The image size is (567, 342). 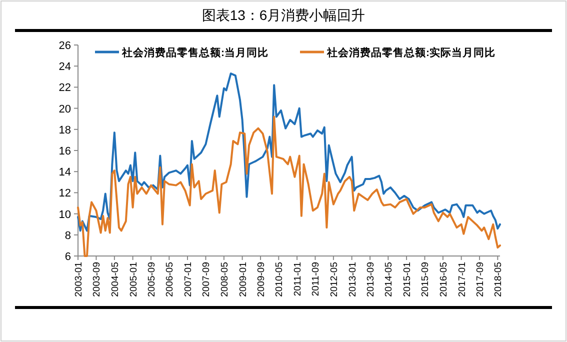 What do you see at coordinates (64, 152) in the screenshot?
I see `y-tick-label: 16` at bounding box center [64, 152].